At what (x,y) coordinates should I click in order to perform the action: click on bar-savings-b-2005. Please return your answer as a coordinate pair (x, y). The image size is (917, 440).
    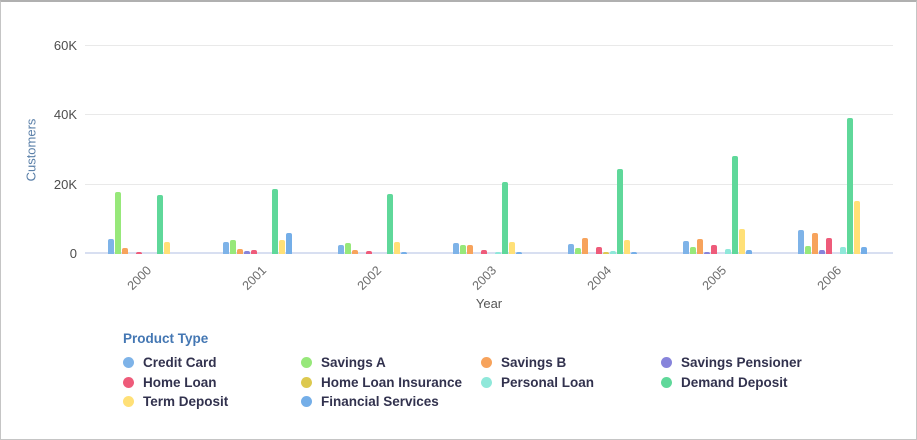
    Looking at the image, I should click on (700, 246).